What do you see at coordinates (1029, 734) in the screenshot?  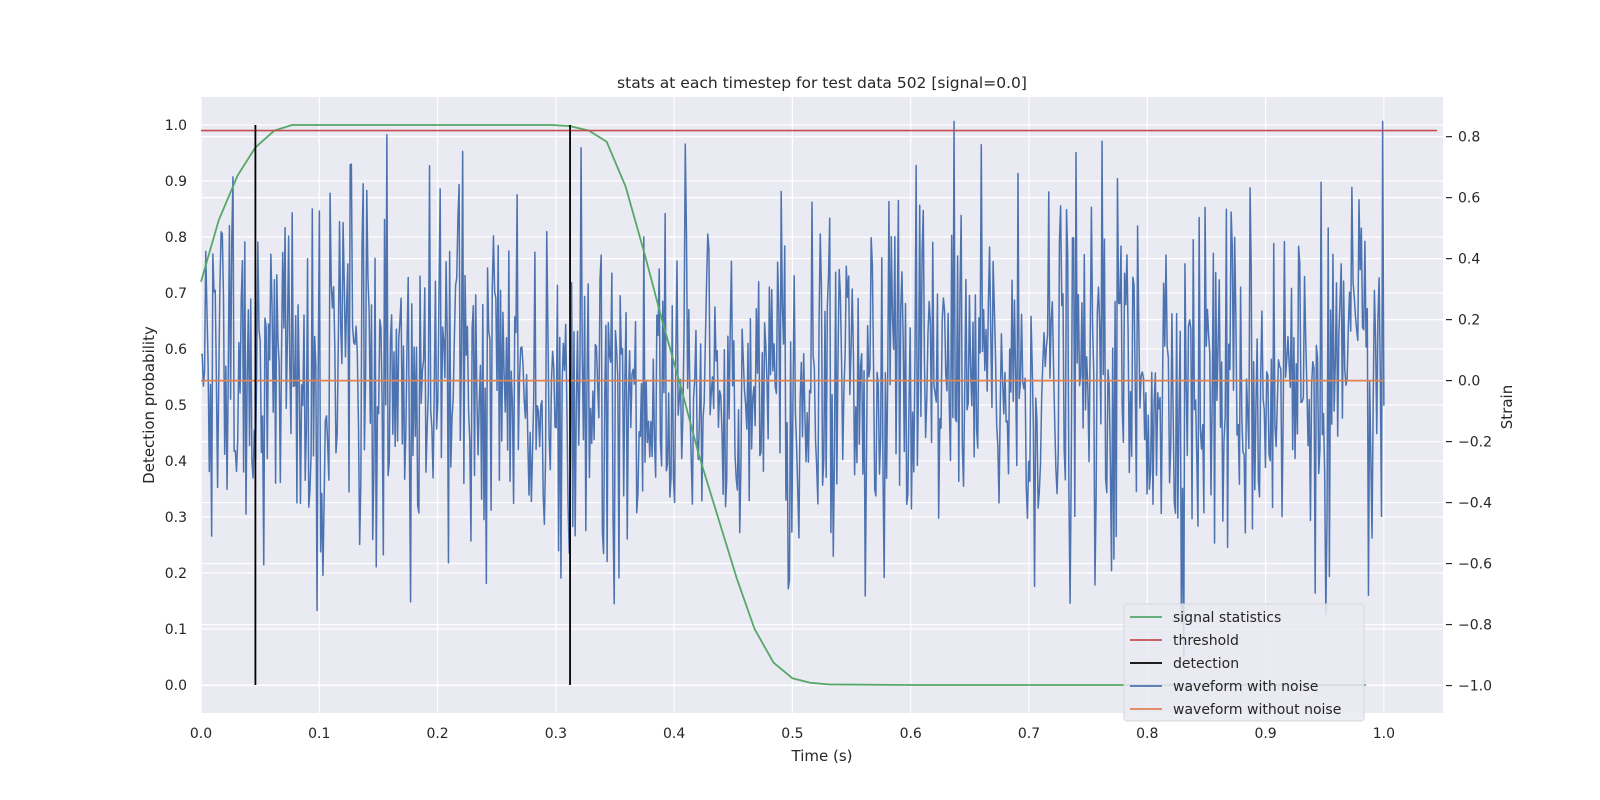 I see `x-tick-label: 0.7` at bounding box center [1029, 734].